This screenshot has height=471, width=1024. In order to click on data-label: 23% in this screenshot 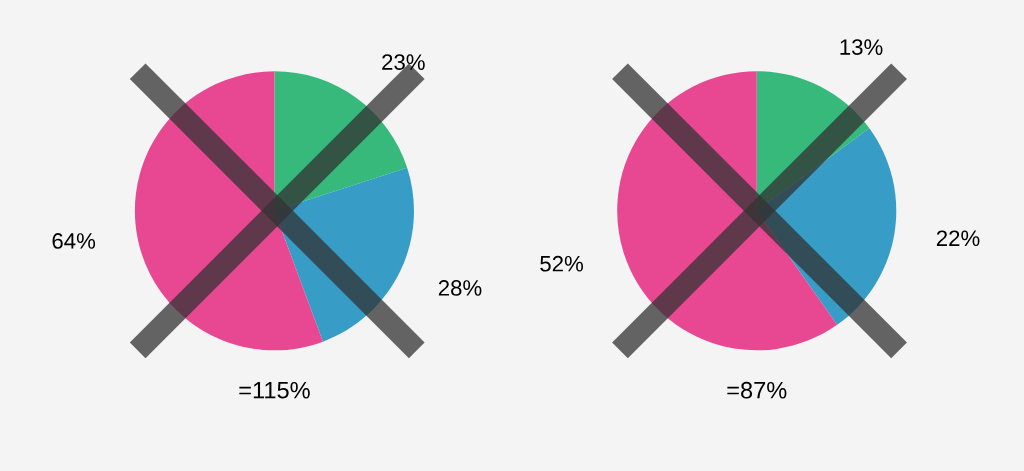, I will do `click(403, 62)`.